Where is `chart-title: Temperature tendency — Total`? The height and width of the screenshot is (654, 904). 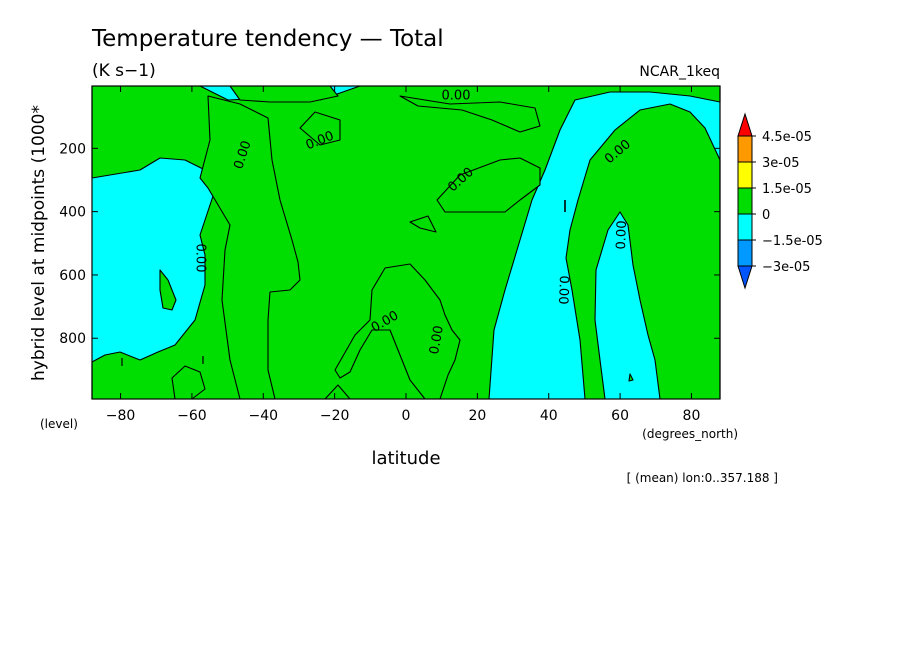
chart-title: Temperature tendency — Total is located at coordinates (267, 39).